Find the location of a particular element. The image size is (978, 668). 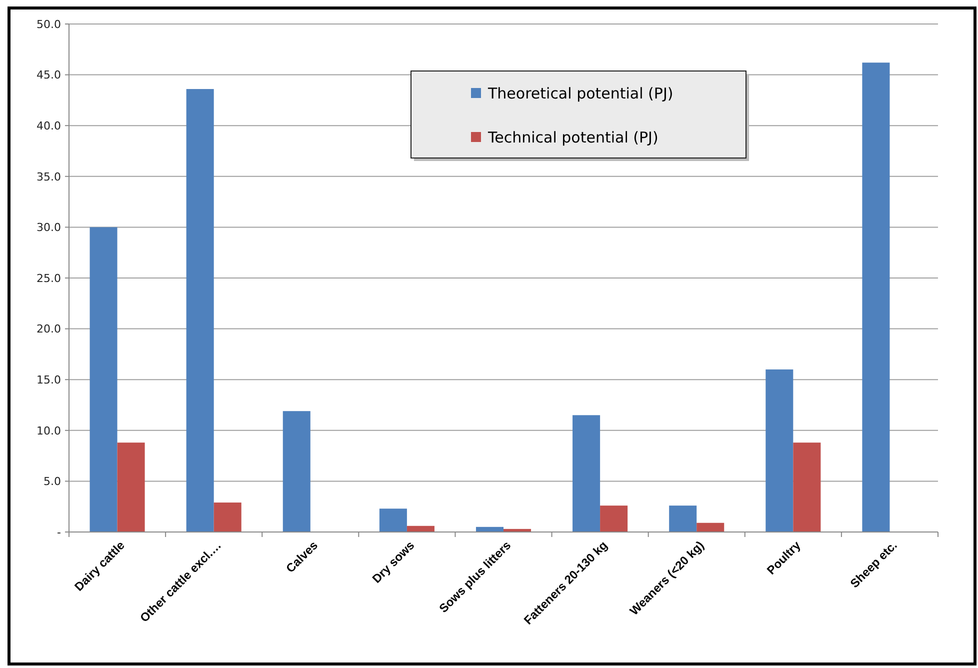

y-tick-label: 15.0 is located at coordinates (48, 379).